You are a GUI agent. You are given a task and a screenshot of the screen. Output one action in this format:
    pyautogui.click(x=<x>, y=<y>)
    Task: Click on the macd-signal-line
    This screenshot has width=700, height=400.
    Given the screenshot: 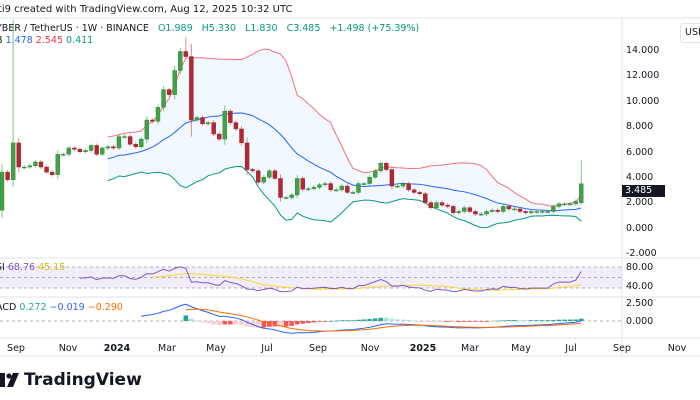 What is the action you would take?
    pyautogui.click(x=383, y=320)
    